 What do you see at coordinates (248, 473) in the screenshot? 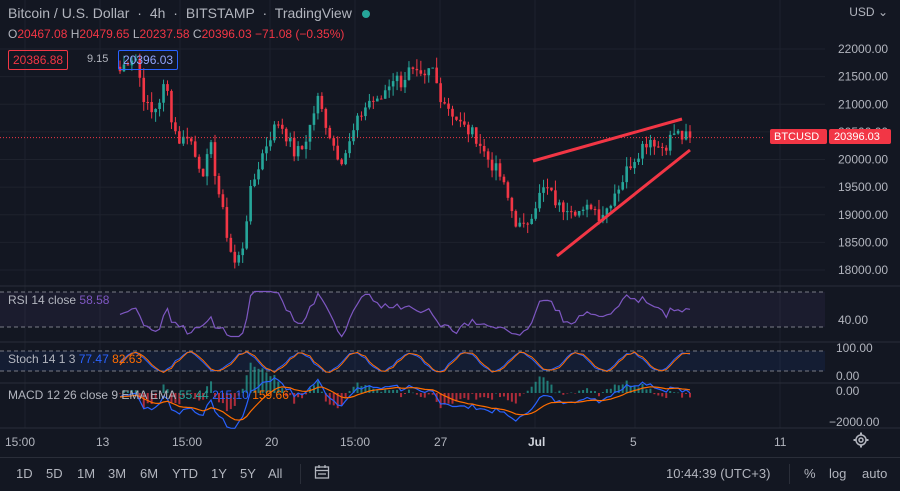
I see `range-5y: 5Y` at bounding box center [248, 473].